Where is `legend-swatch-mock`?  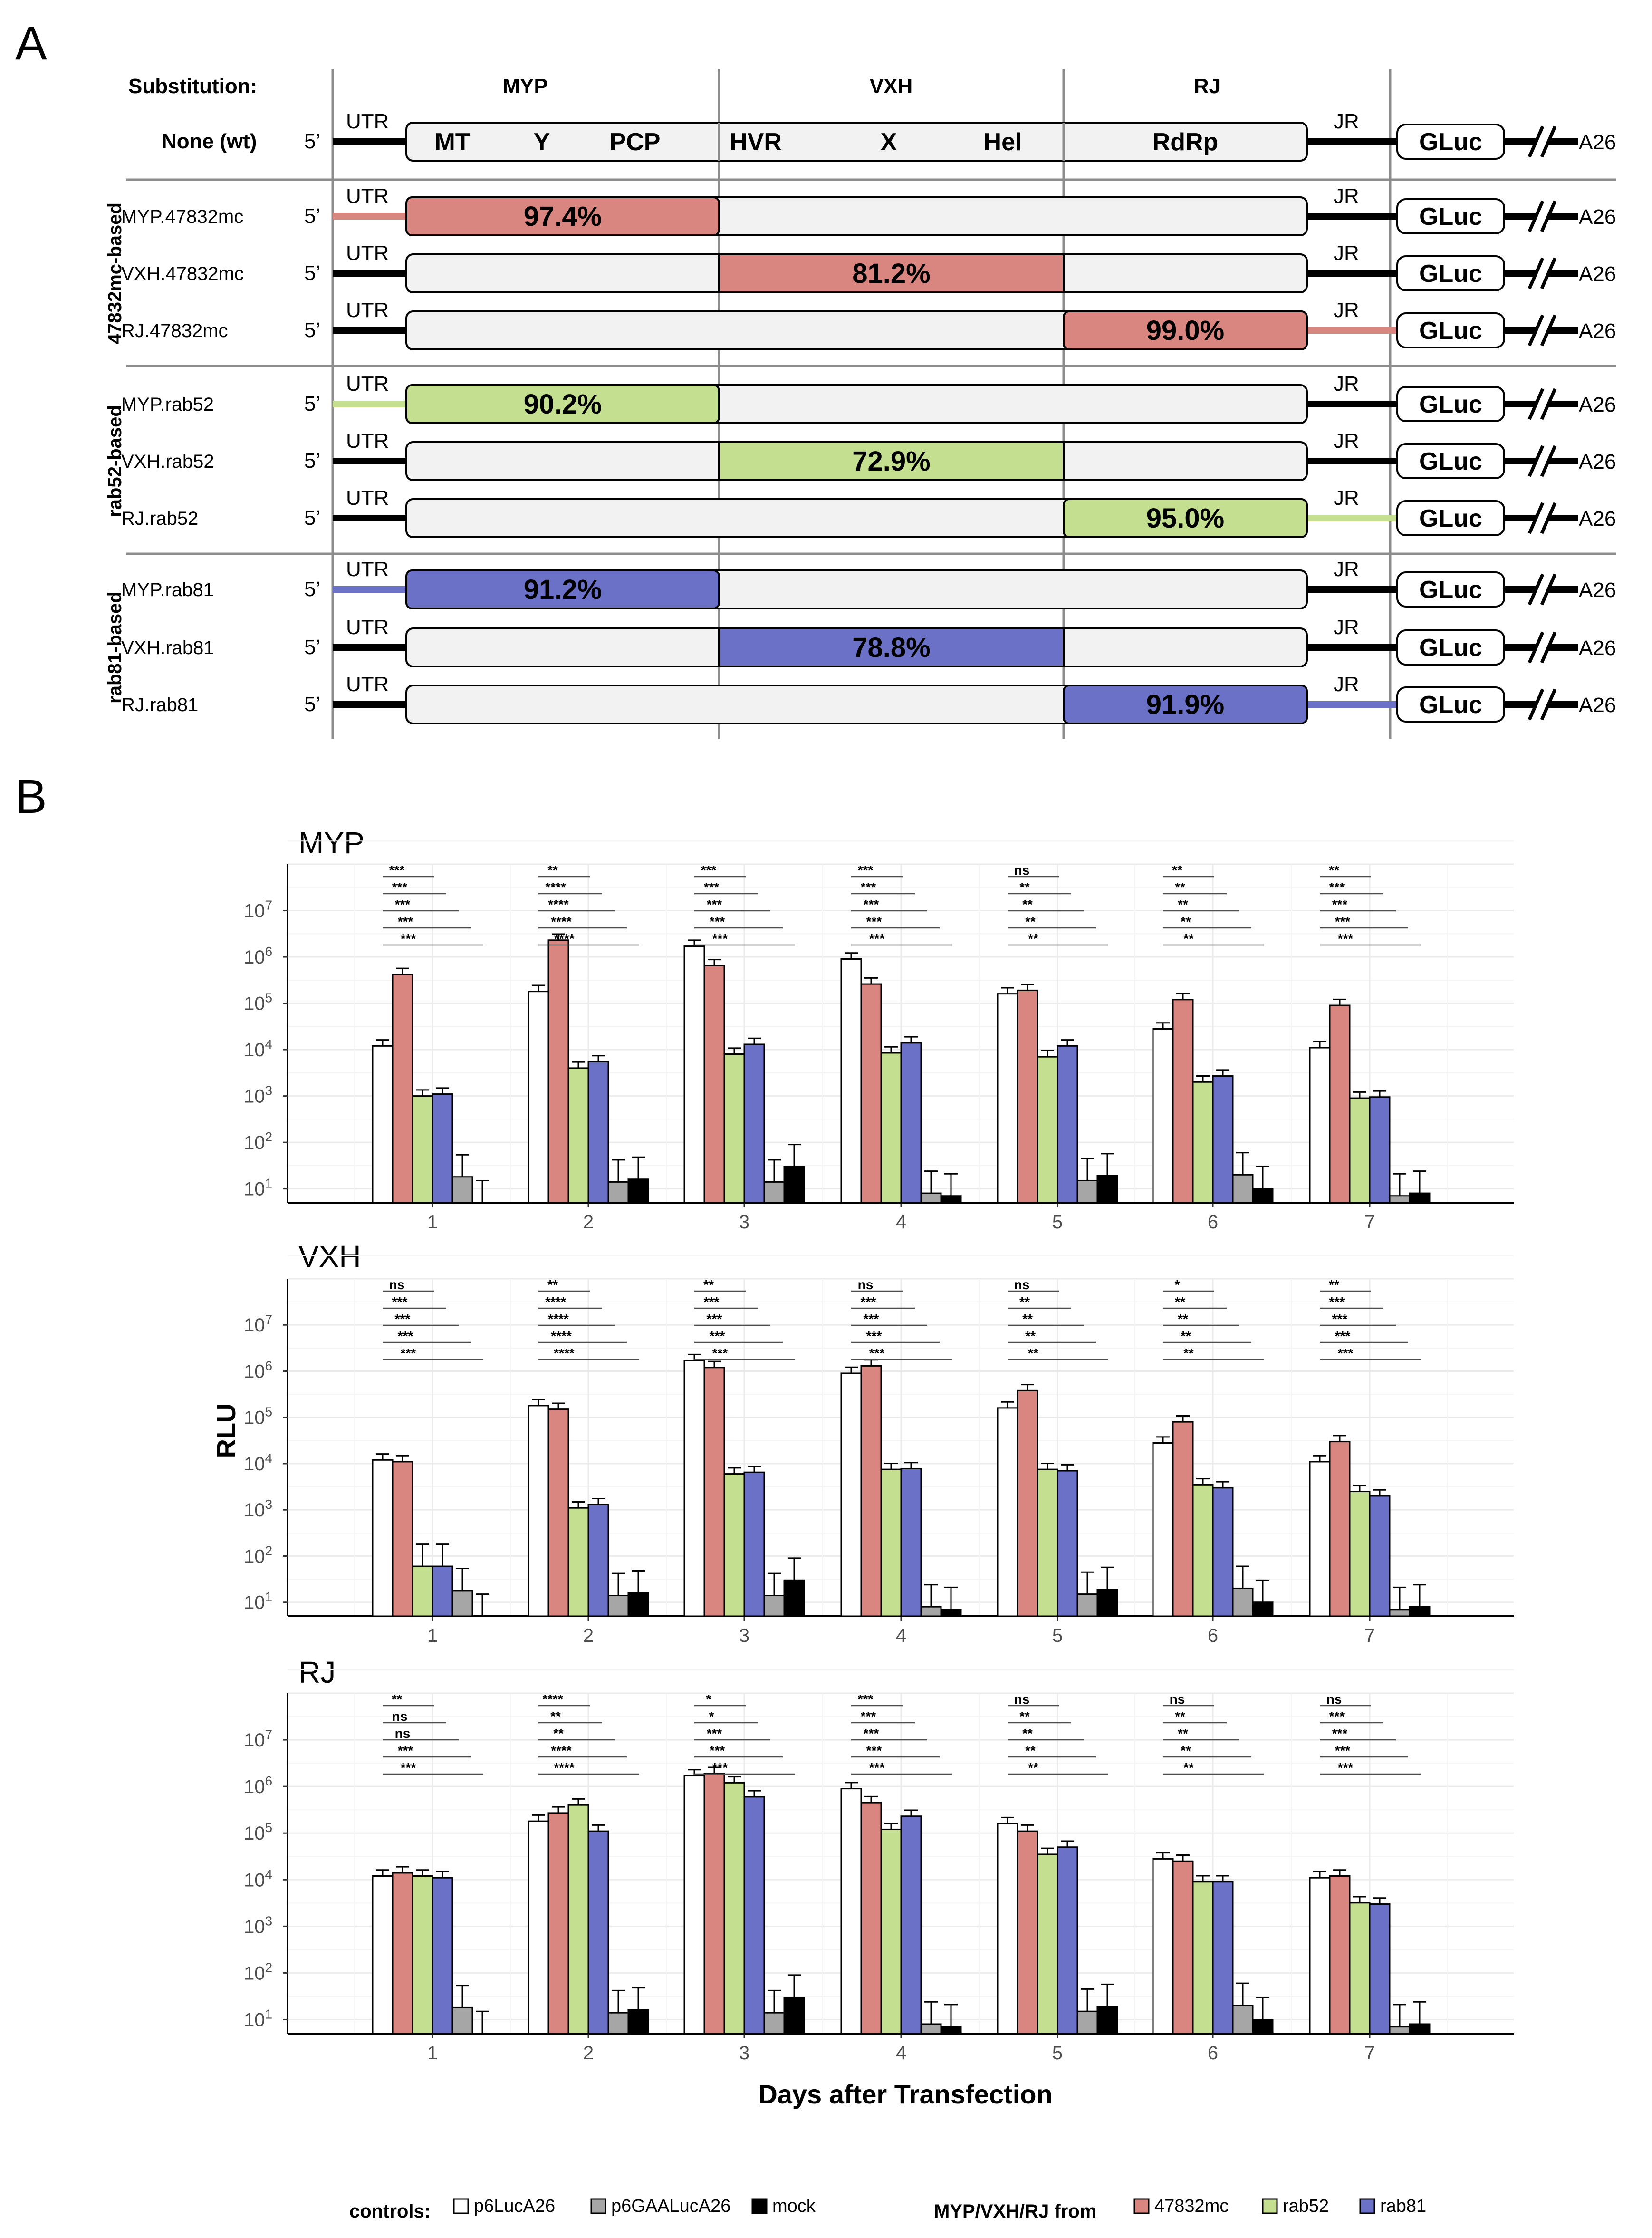
legend-swatch-mock is located at coordinates (759, 2206).